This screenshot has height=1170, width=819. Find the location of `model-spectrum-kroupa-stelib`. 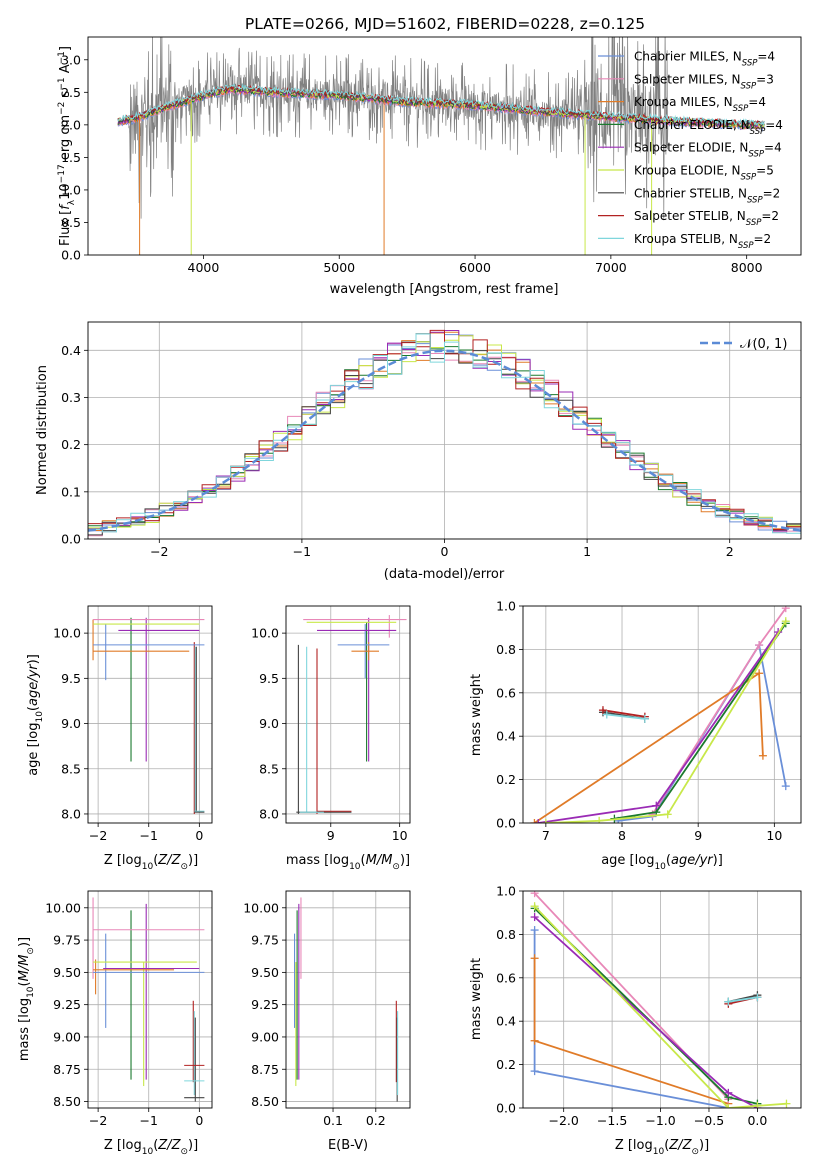

model-spectrum-kroupa-stelib is located at coordinates (441, 104).